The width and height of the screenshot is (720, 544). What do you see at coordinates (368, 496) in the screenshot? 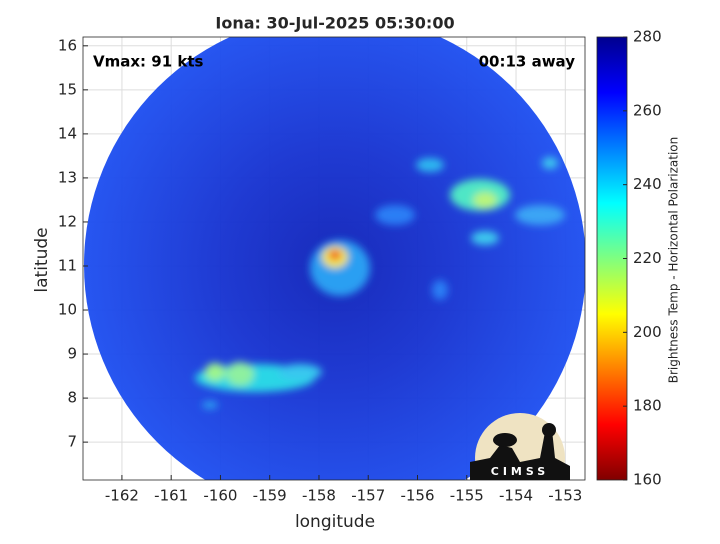
I see `x-tick-label: -157` at bounding box center [368, 496].